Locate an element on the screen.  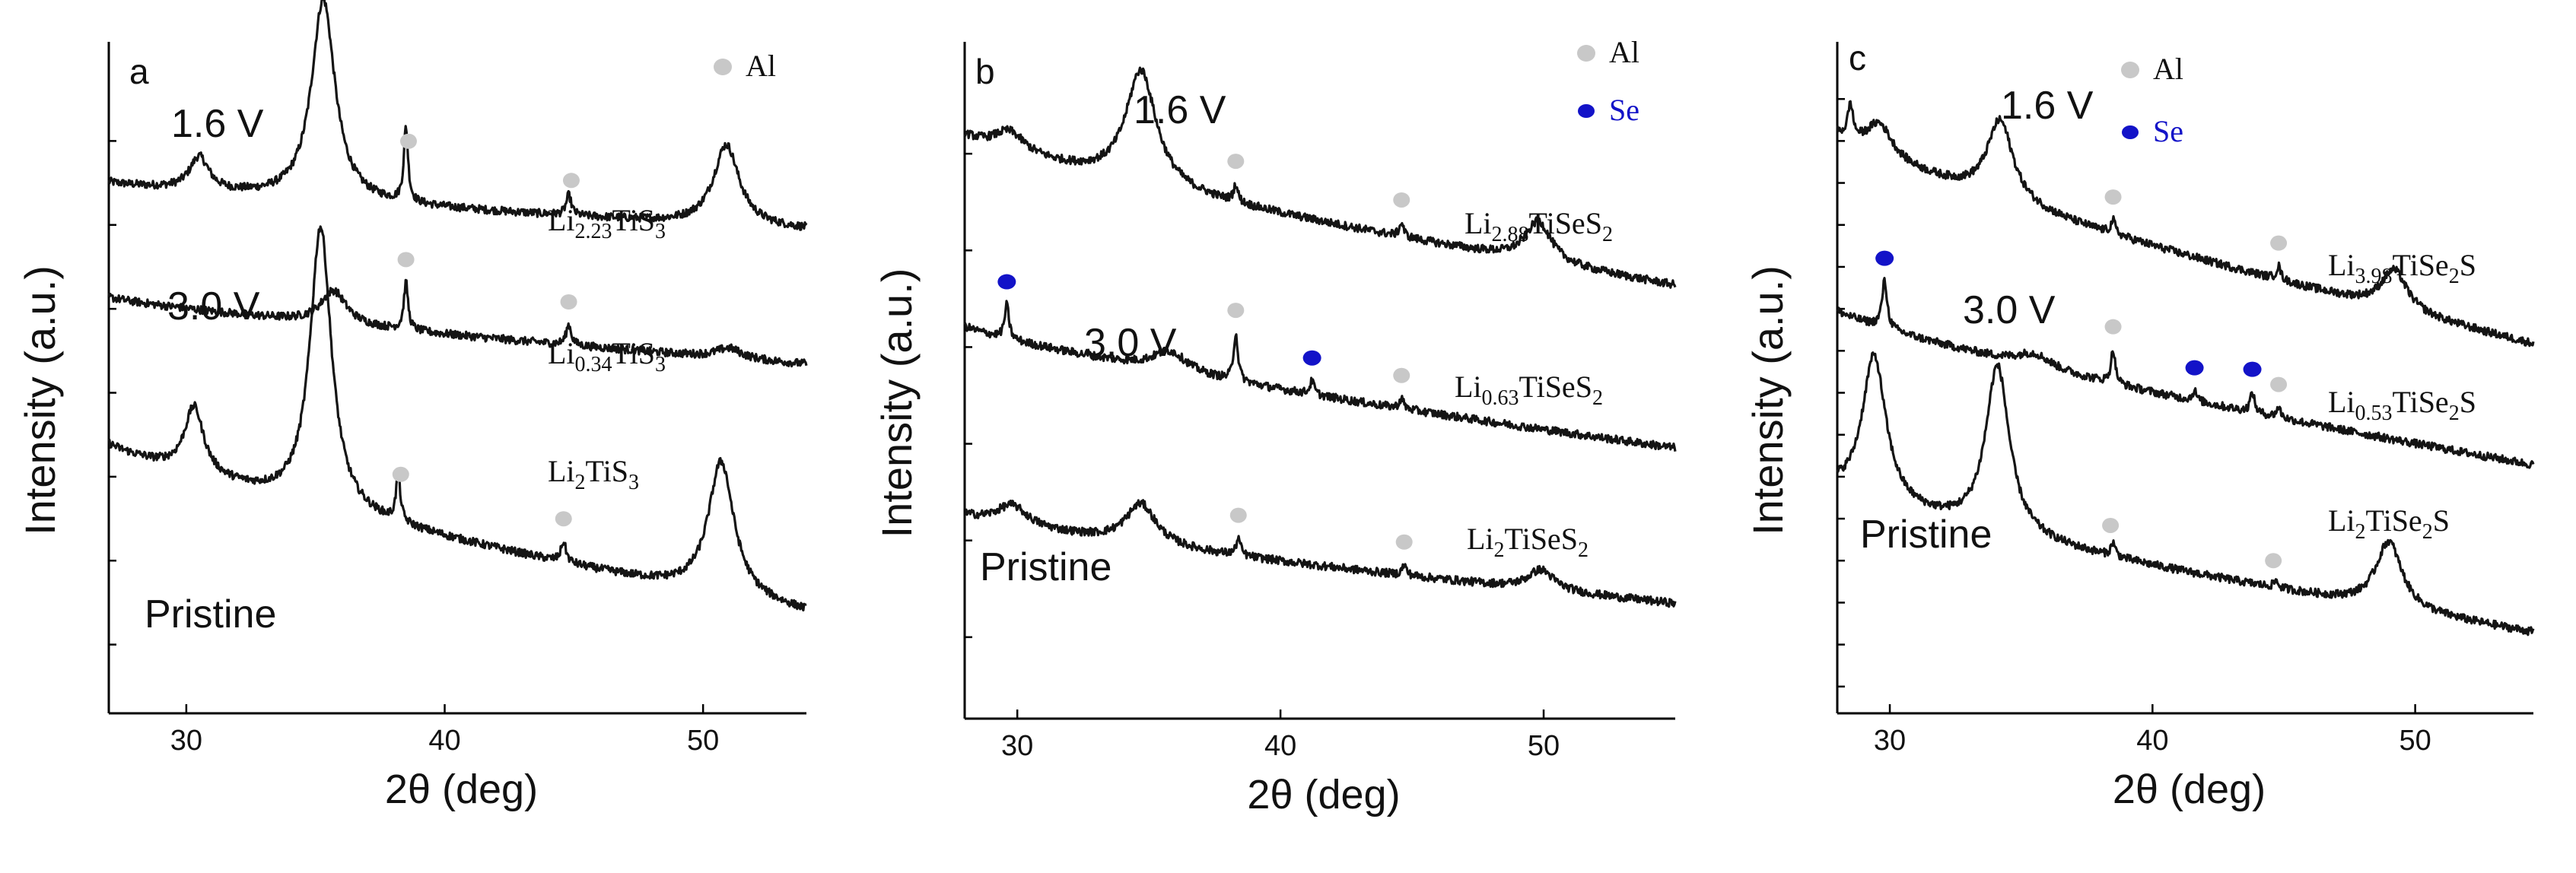
panel-label: b is located at coordinates (985, 71).